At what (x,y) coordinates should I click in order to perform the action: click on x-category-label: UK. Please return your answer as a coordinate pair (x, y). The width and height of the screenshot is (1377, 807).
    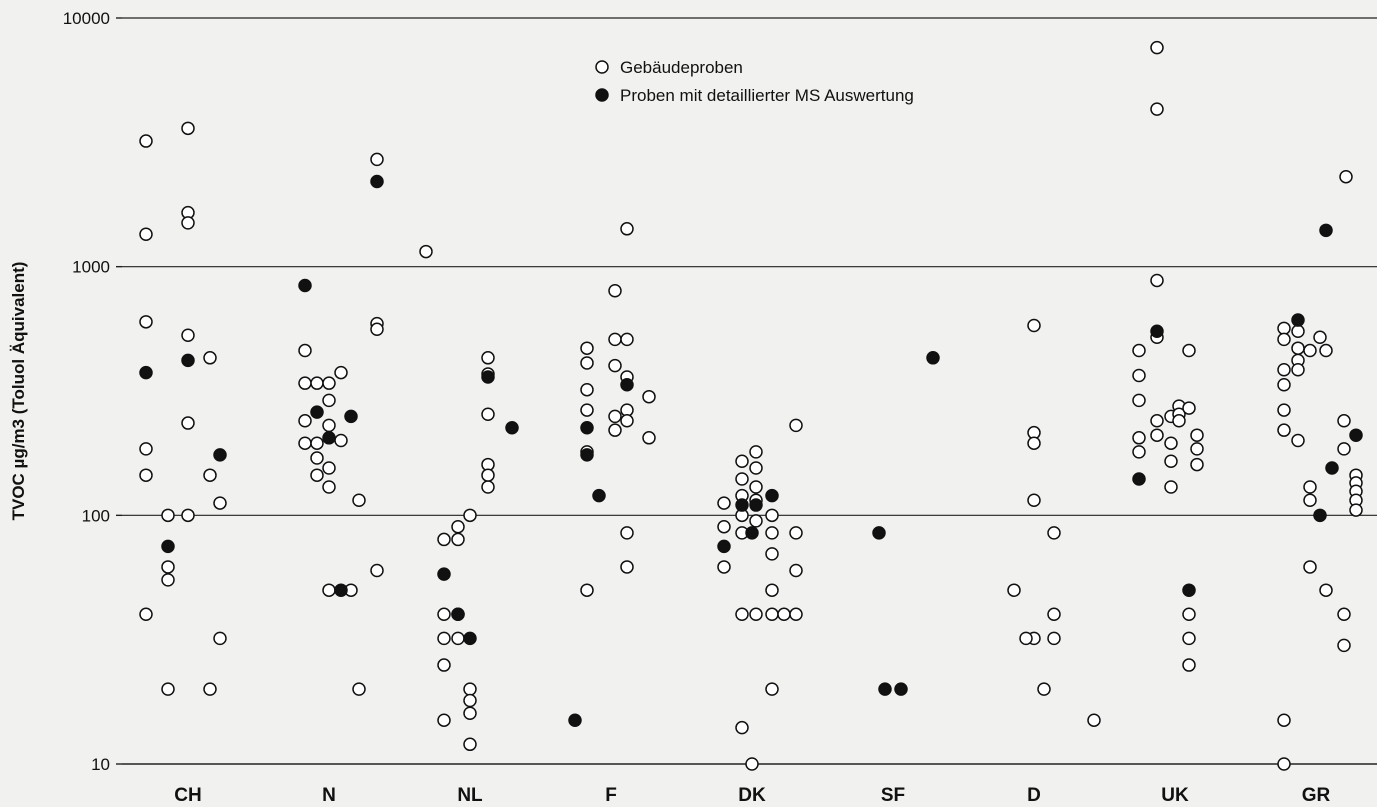
    Looking at the image, I should click on (1175, 795).